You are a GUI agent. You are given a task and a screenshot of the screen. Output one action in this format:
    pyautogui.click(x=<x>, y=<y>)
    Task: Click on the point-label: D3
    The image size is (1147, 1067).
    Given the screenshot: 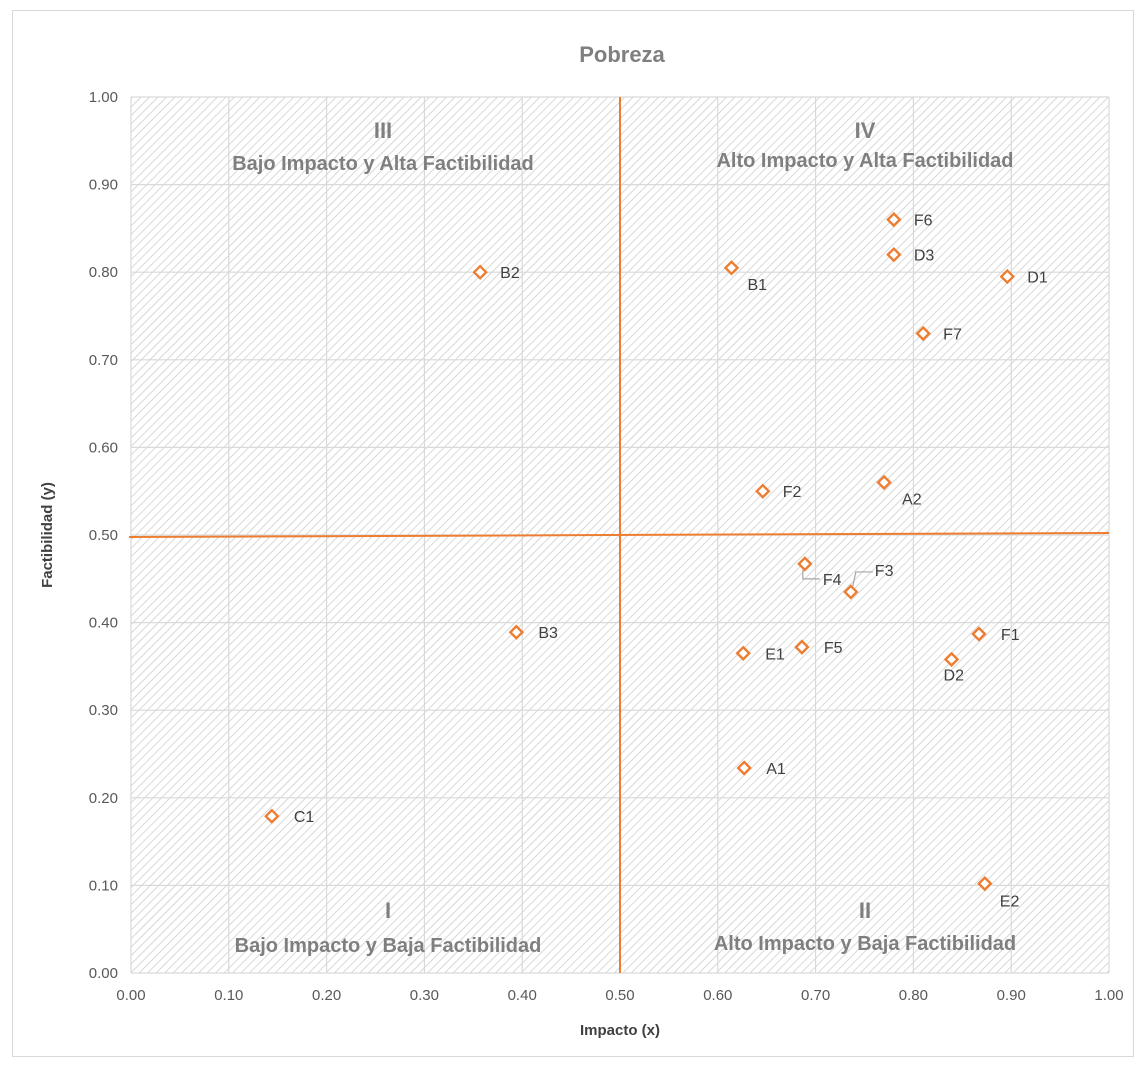 What is the action you would take?
    pyautogui.click(x=924, y=256)
    